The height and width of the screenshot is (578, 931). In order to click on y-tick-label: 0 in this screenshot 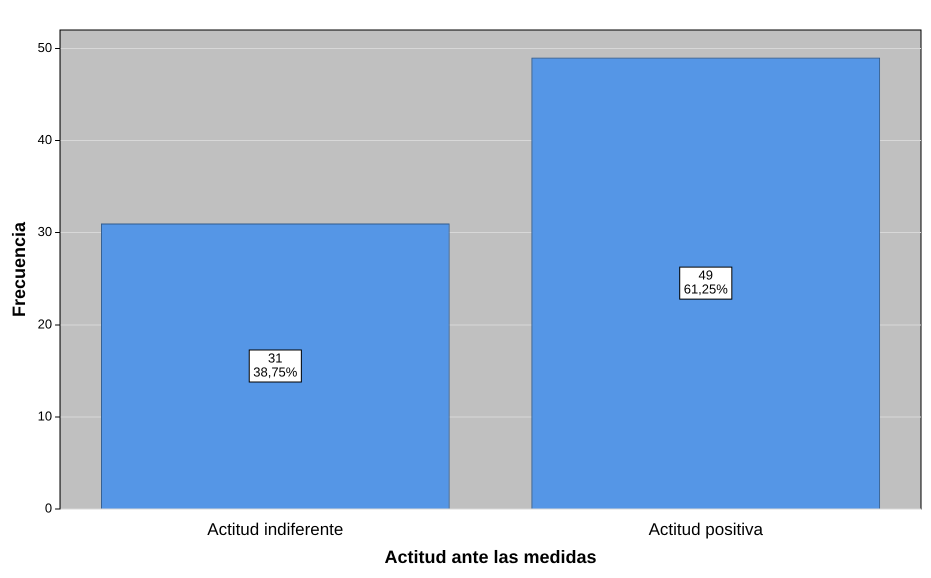, I will do `click(48, 508)`.